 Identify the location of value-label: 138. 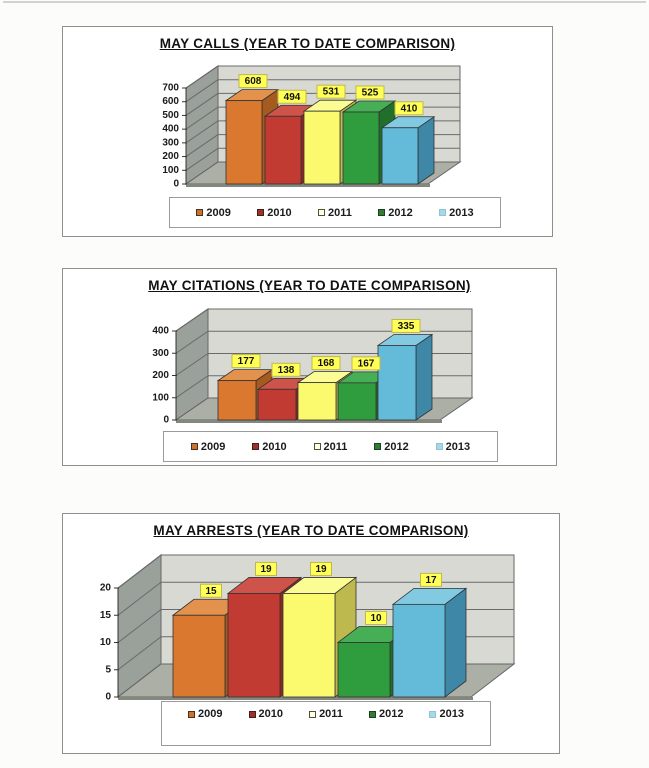
(286, 370).